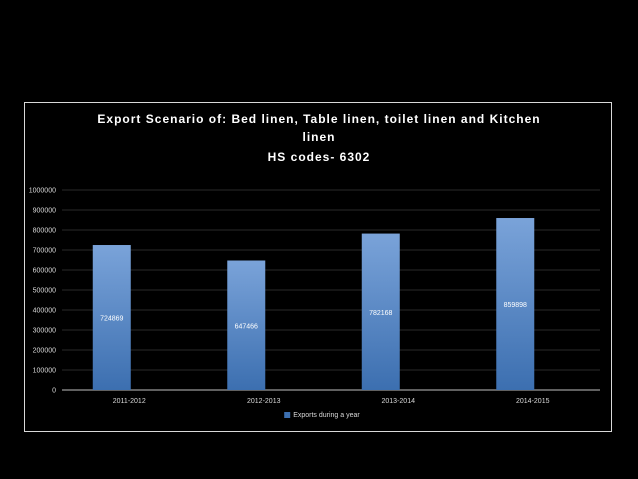 The image size is (638, 479). What do you see at coordinates (326, 415) in the screenshot?
I see `legend-label: Exports during a year` at bounding box center [326, 415].